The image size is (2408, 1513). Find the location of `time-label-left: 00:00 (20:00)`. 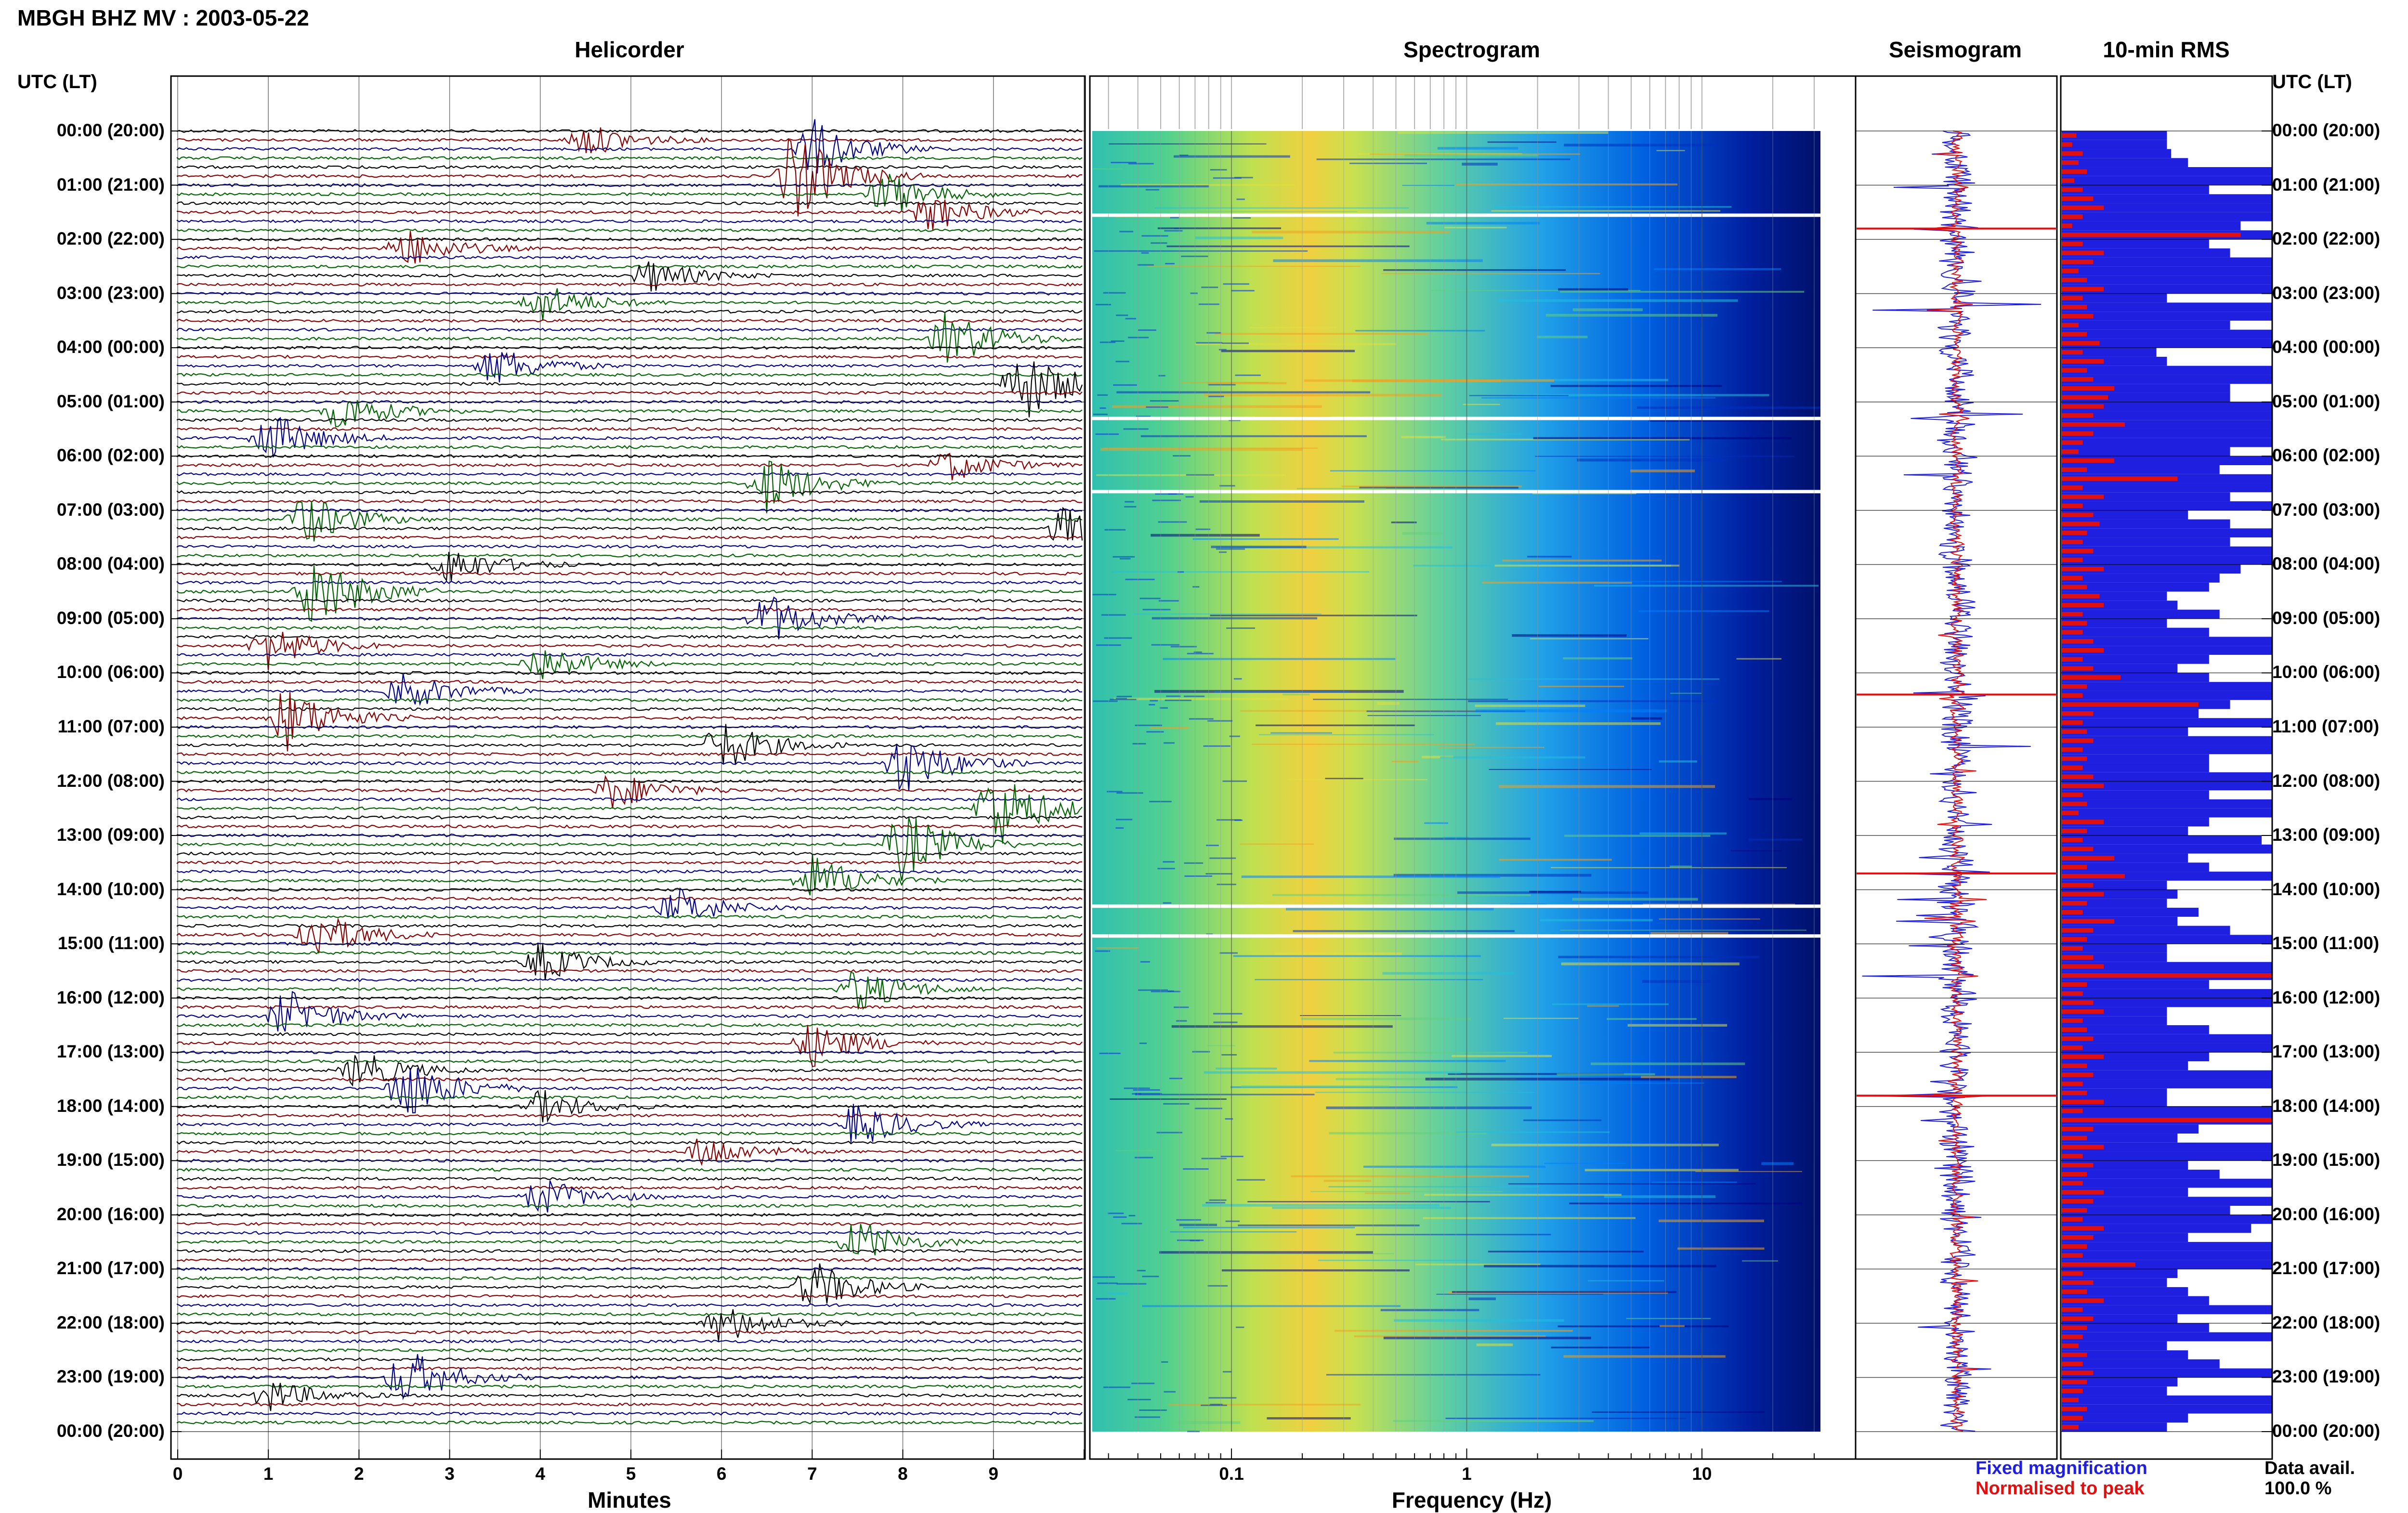

time-label-left: 00:00 (20:00) is located at coordinates (110, 130).